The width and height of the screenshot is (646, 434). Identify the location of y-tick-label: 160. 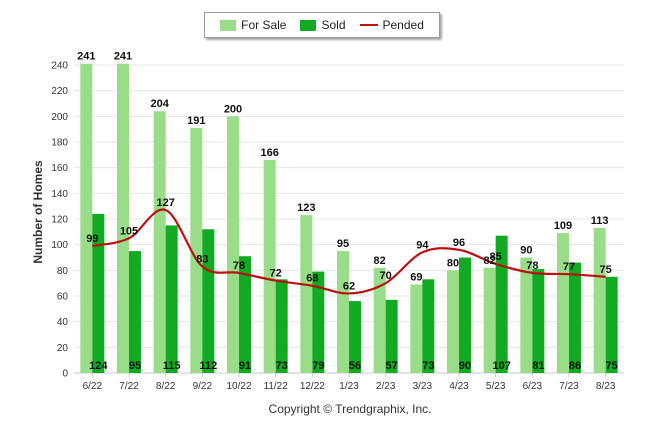
(59, 168).